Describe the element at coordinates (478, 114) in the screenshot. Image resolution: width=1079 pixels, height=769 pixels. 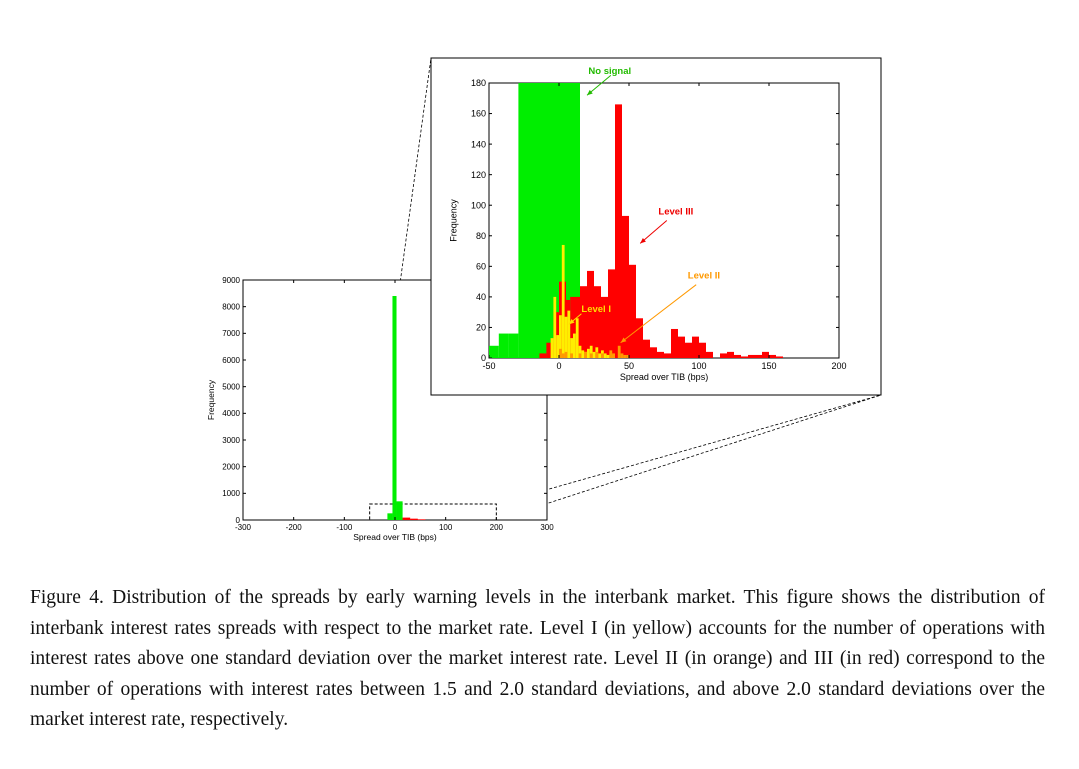
I see `inset-y-tick-label: 160` at that location.